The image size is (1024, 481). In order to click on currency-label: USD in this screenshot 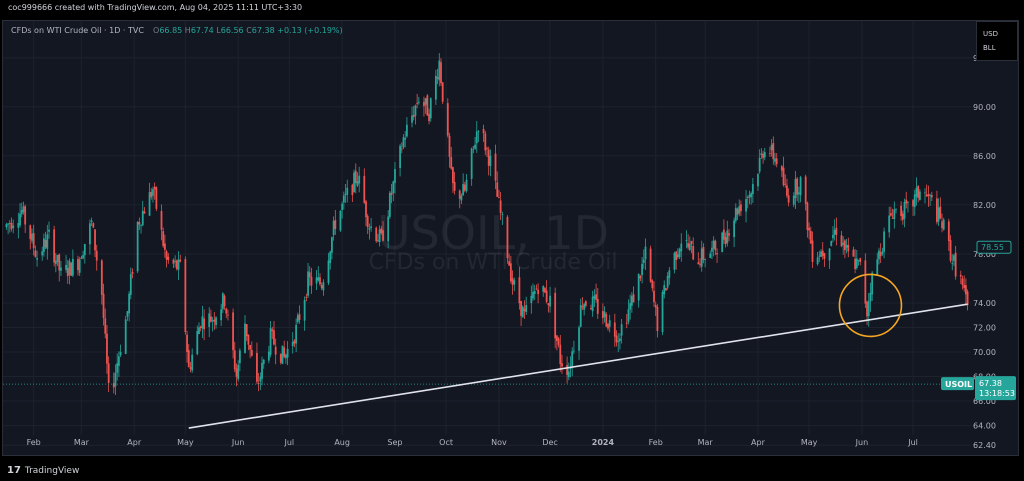, I will do `click(990, 34)`.